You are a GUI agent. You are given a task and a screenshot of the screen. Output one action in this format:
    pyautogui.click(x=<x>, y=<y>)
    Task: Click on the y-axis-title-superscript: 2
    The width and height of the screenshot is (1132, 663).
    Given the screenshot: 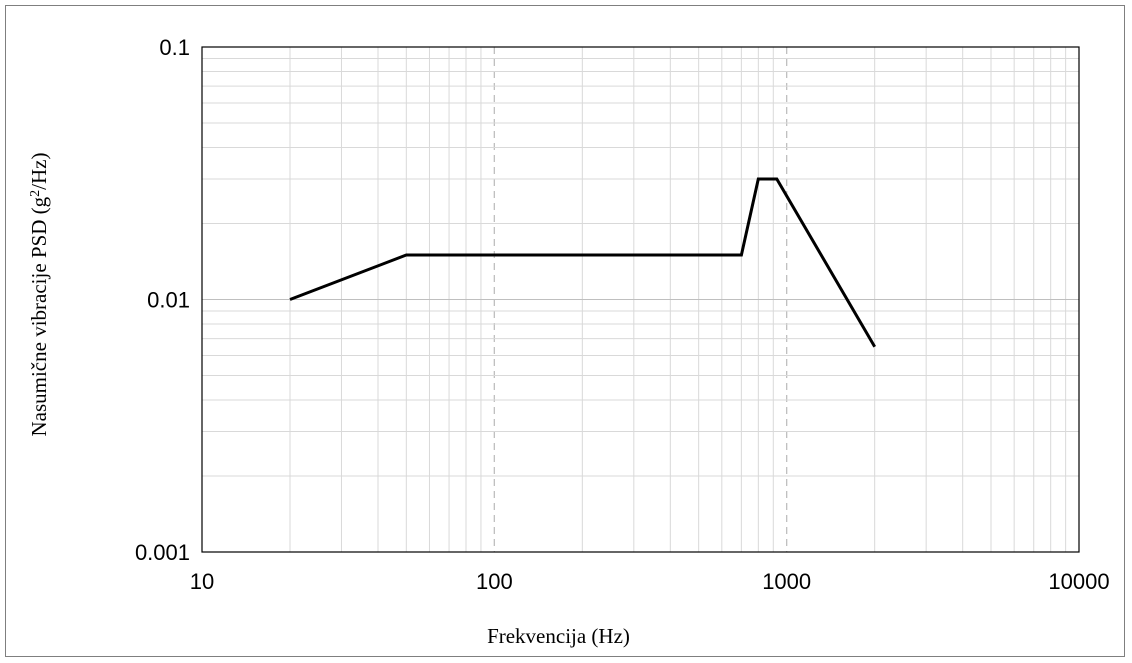 What is the action you would take?
    pyautogui.click(x=35, y=193)
    